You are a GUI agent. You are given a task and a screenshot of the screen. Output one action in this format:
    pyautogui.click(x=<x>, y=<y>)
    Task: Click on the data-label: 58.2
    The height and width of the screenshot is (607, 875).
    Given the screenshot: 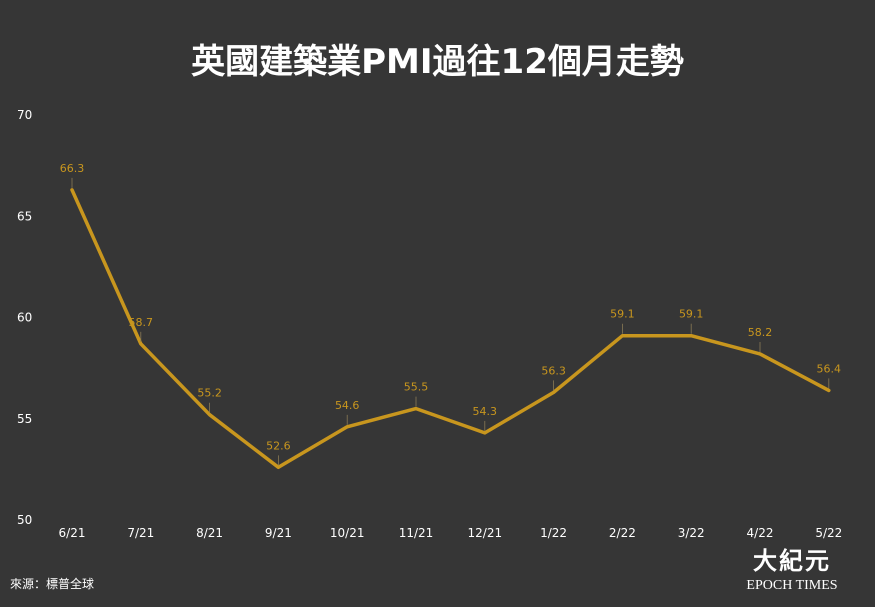 What is the action you would take?
    pyautogui.click(x=760, y=332)
    